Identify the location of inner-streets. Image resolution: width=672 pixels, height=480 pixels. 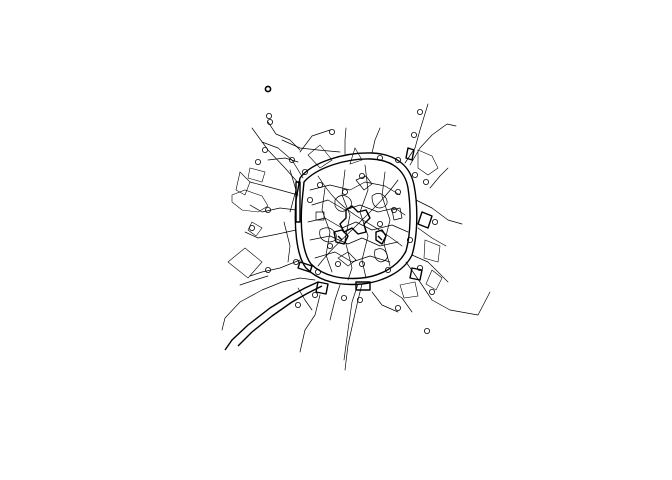
(358, 222).